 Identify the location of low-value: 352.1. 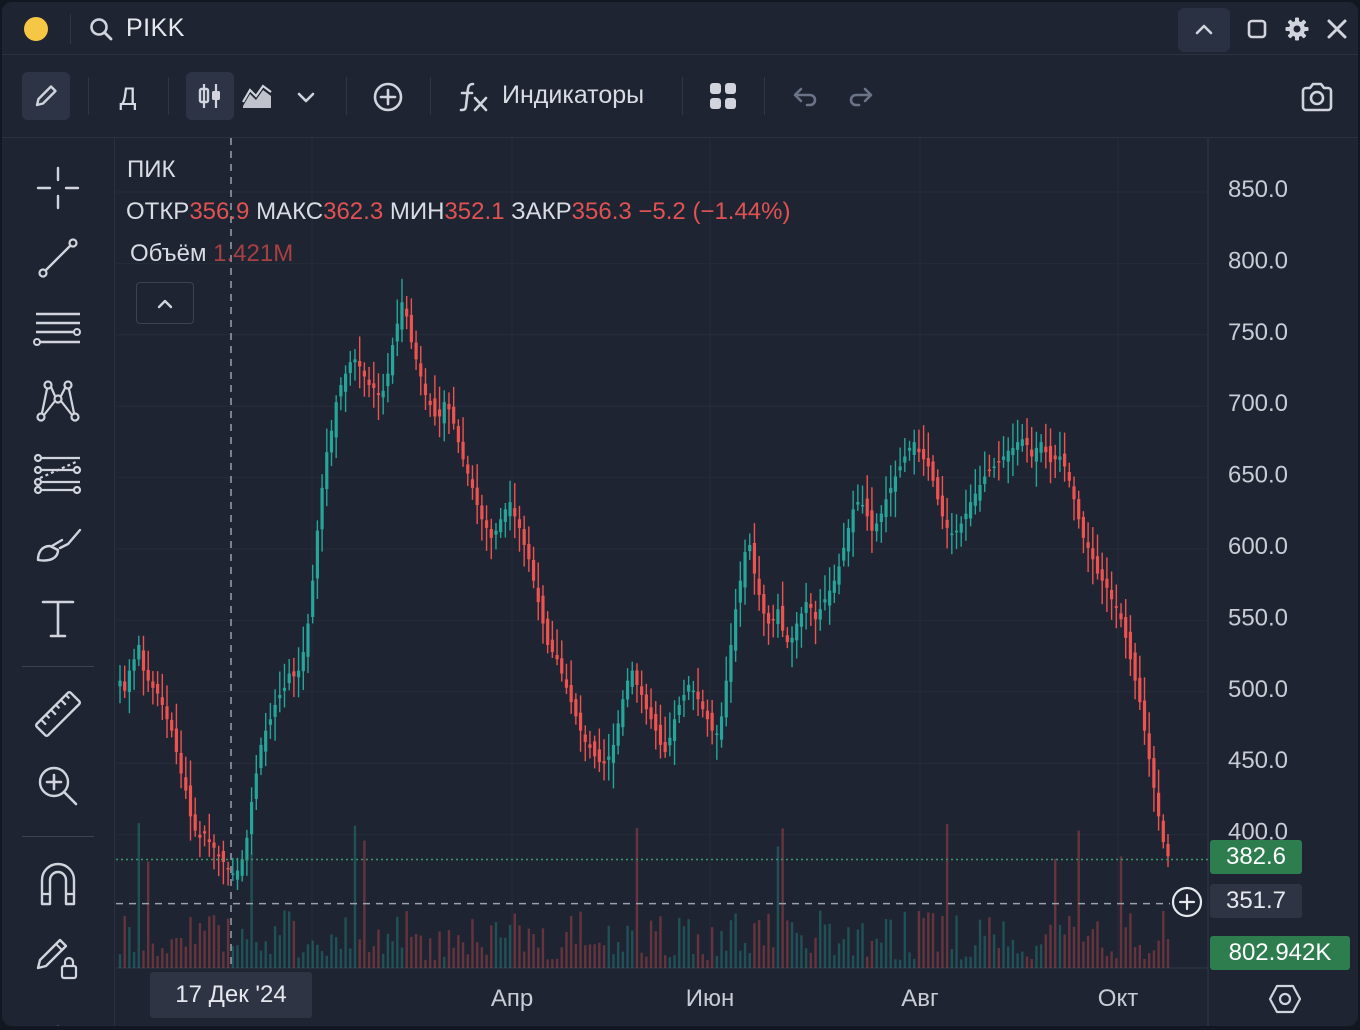
(474, 211).